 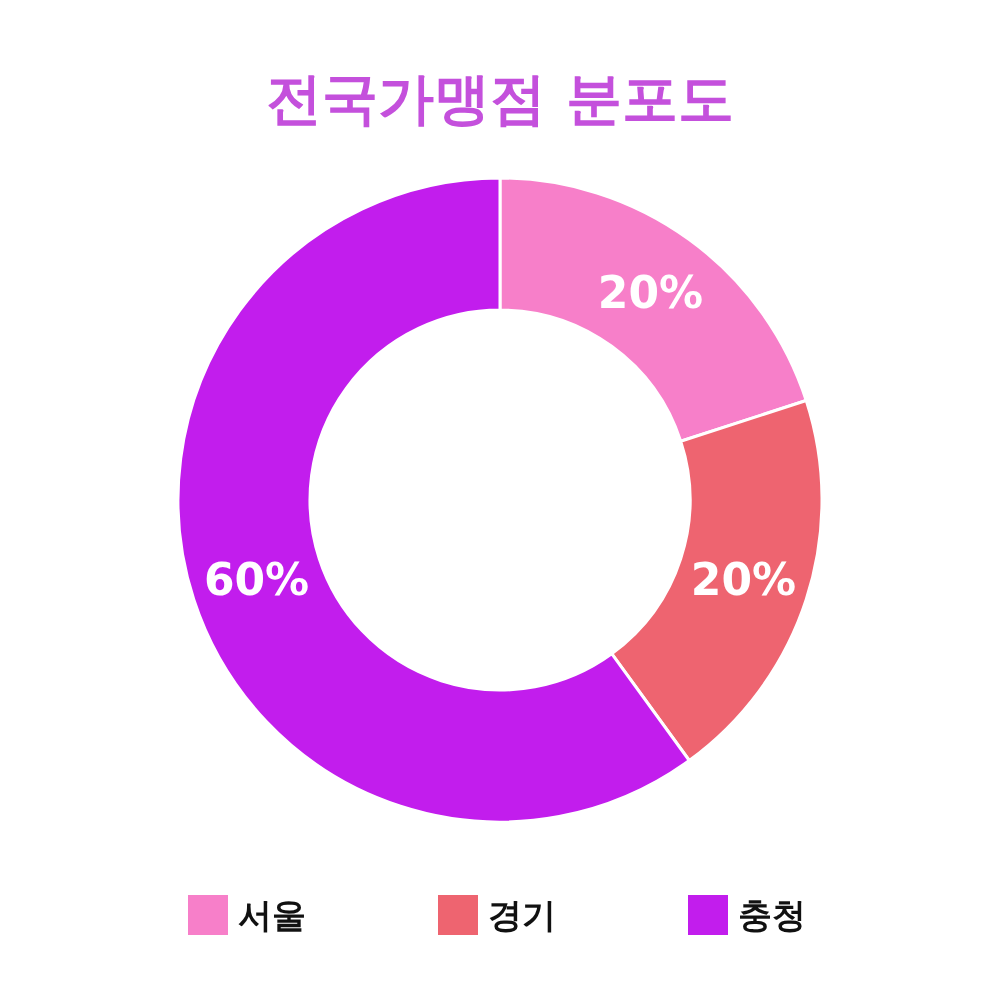 I want to click on data-label: 60%, so click(x=256, y=579).